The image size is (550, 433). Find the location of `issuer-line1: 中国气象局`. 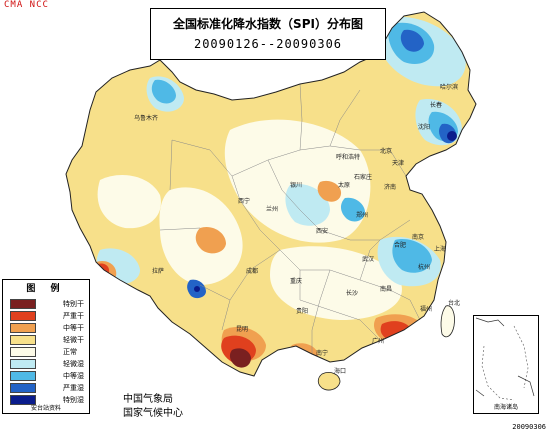

issuer-line1: 中国气象局 is located at coordinates (148, 399).